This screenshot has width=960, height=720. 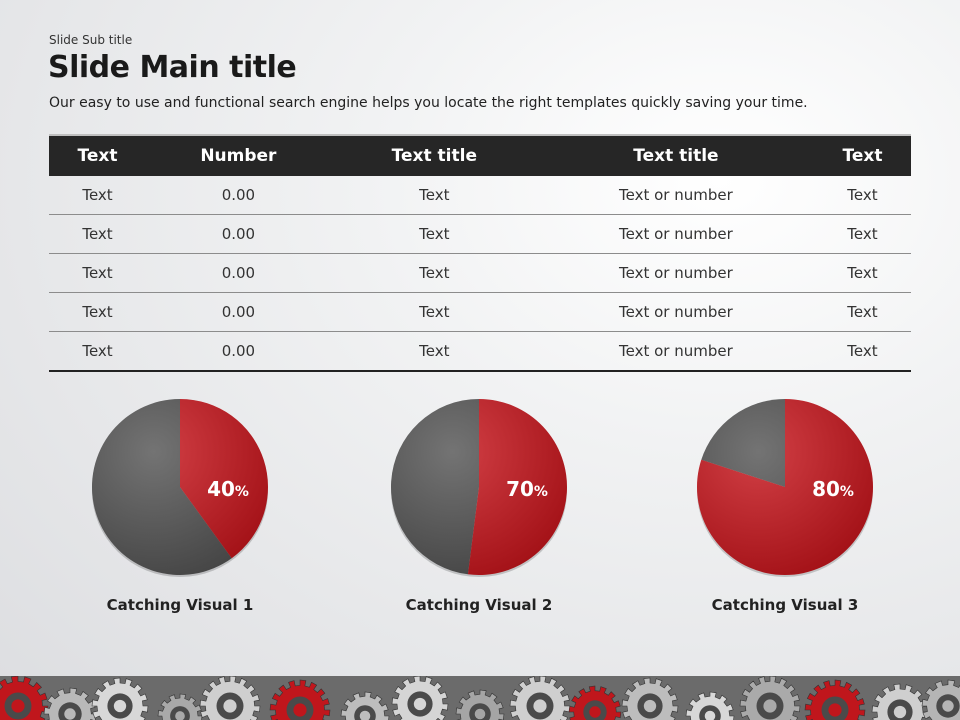 I want to click on pie-value-label: 80%, so click(x=833, y=489).